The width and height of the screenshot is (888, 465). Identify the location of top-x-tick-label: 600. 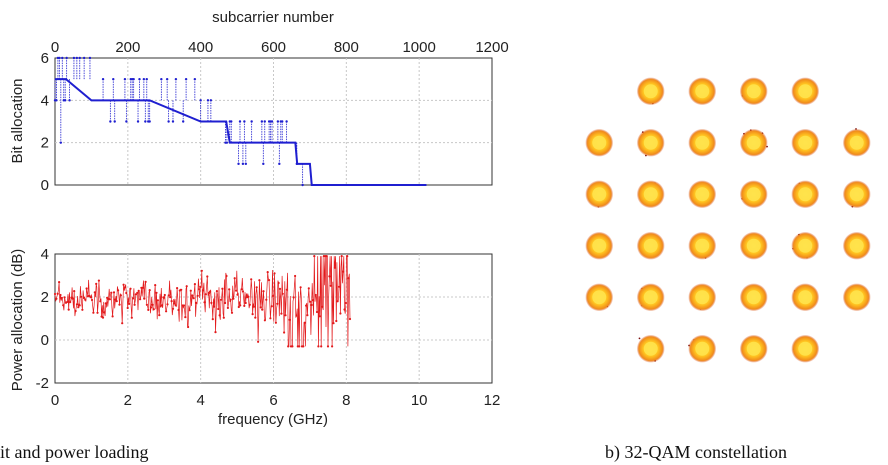
(273, 47).